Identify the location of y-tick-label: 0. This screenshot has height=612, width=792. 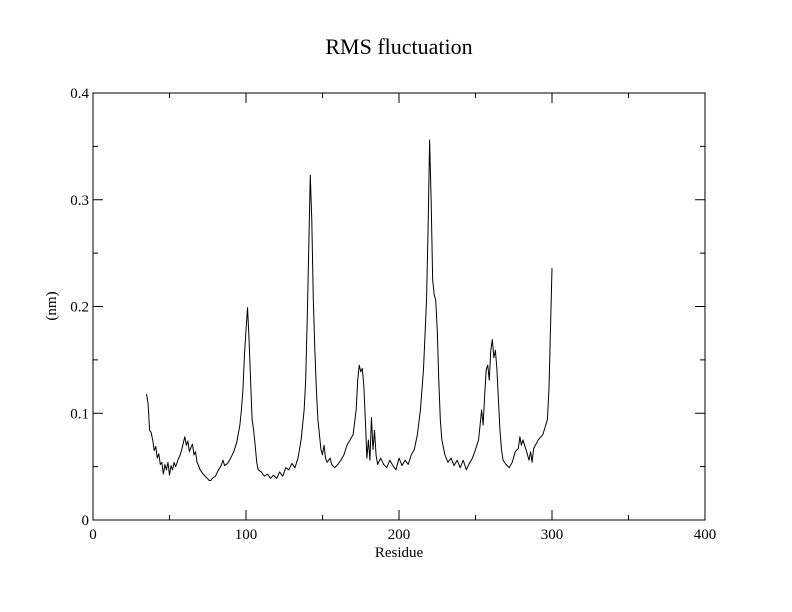
(86, 521).